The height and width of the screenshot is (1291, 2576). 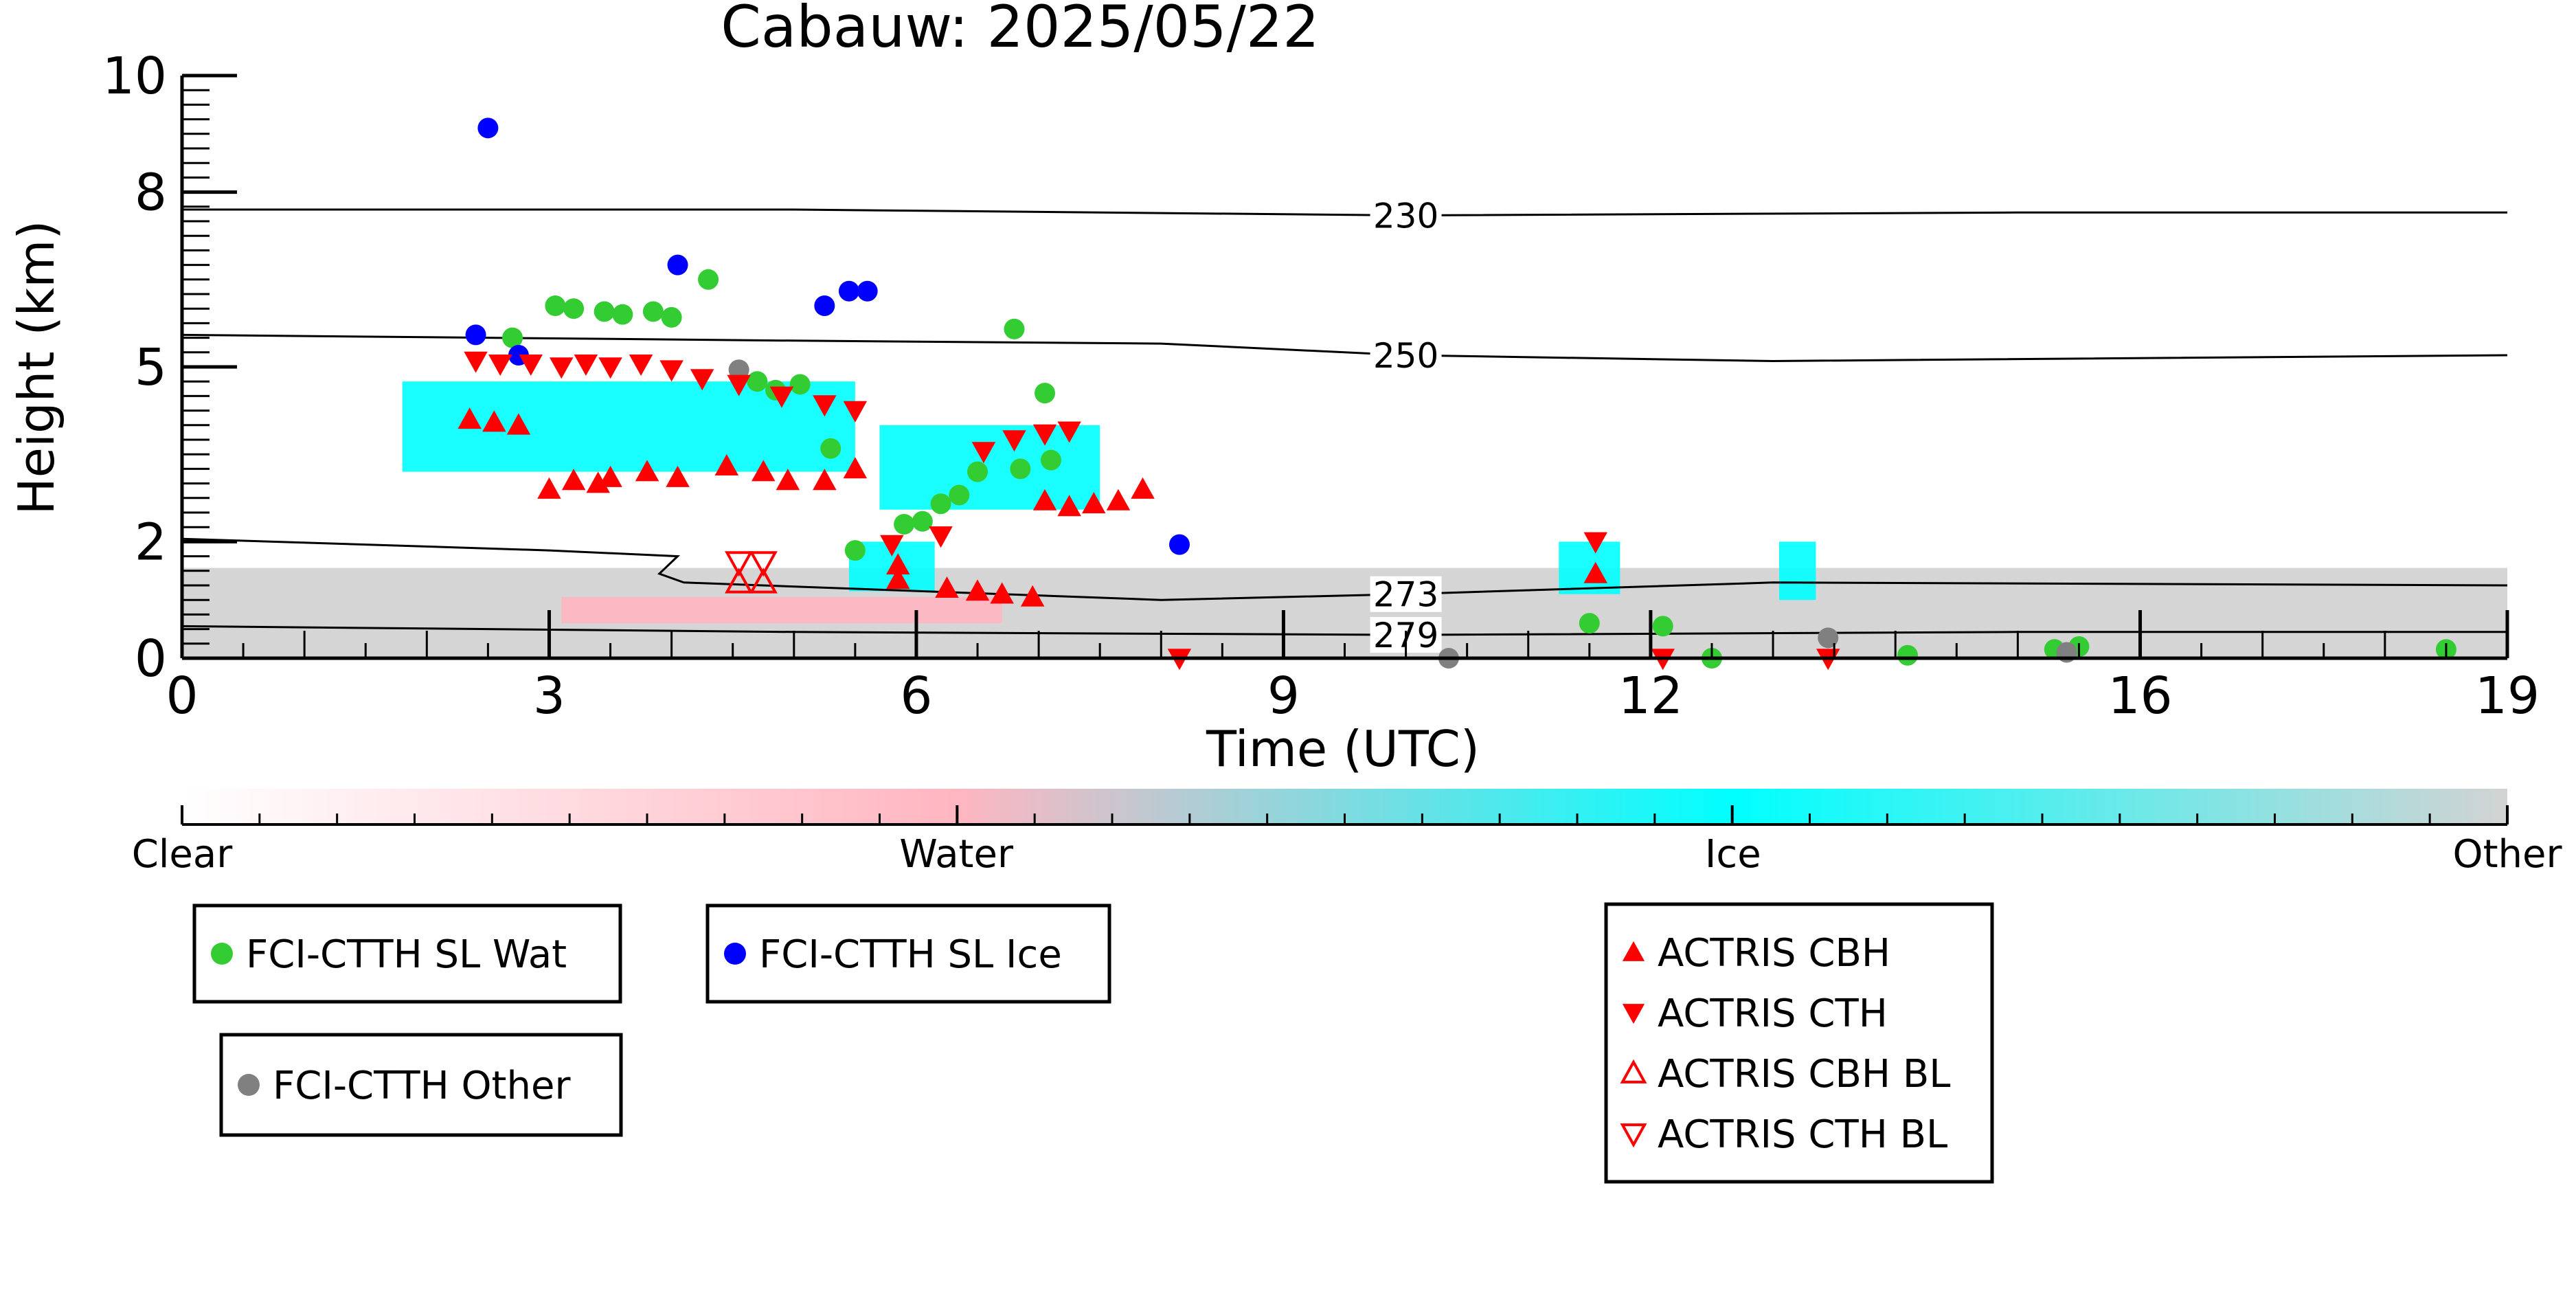 What do you see at coordinates (134, 76) in the screenshot?
I see `y-tick-label: 10` at bounding box center [134, 76].